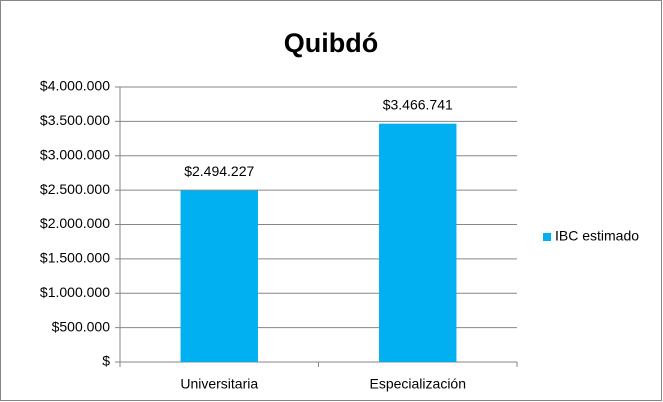  What do you see at coordinates (418, 104) in the screenshot?
I see `data-label: $3.466.741` at bounding box center [418, 104].